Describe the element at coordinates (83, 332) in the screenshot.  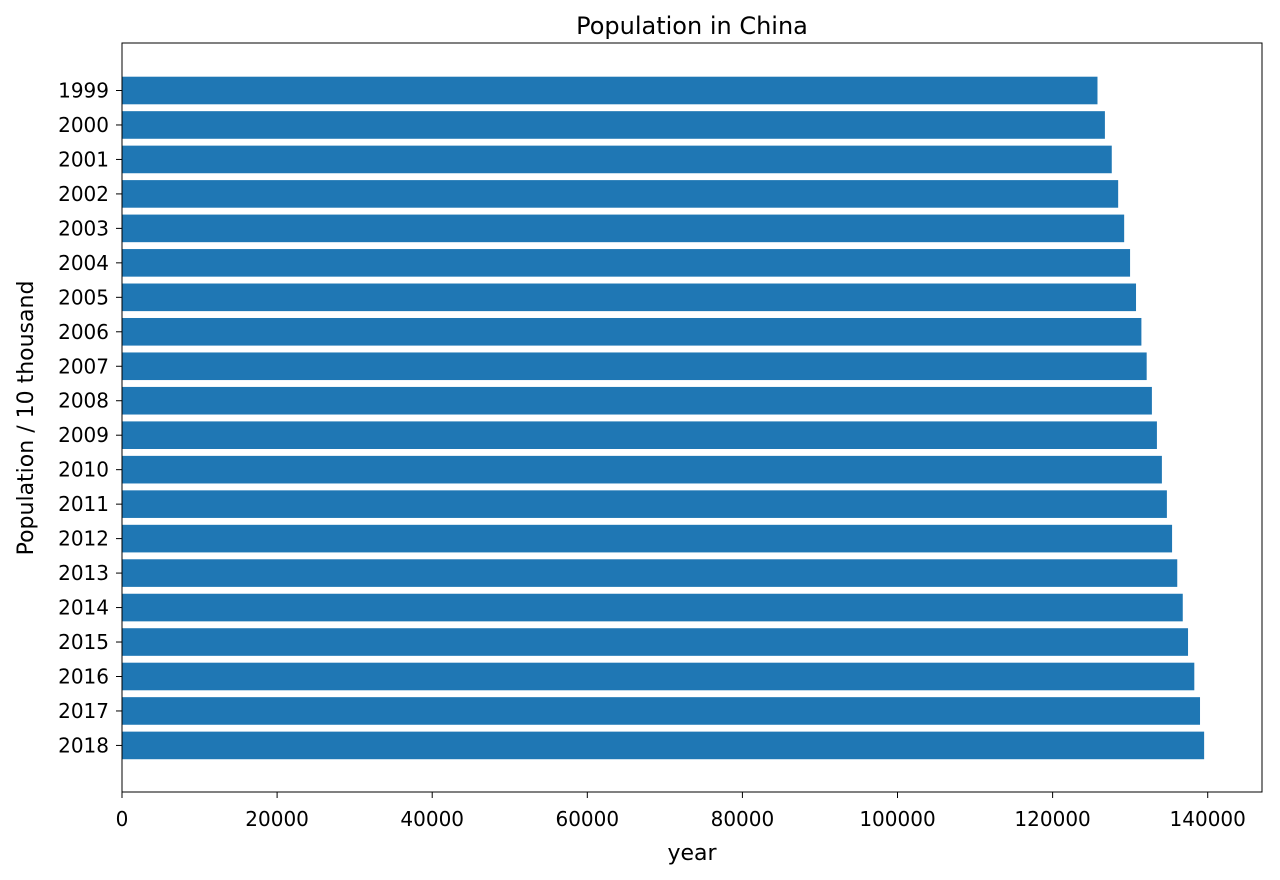
I see `y-tick-label: 2006` at that location.